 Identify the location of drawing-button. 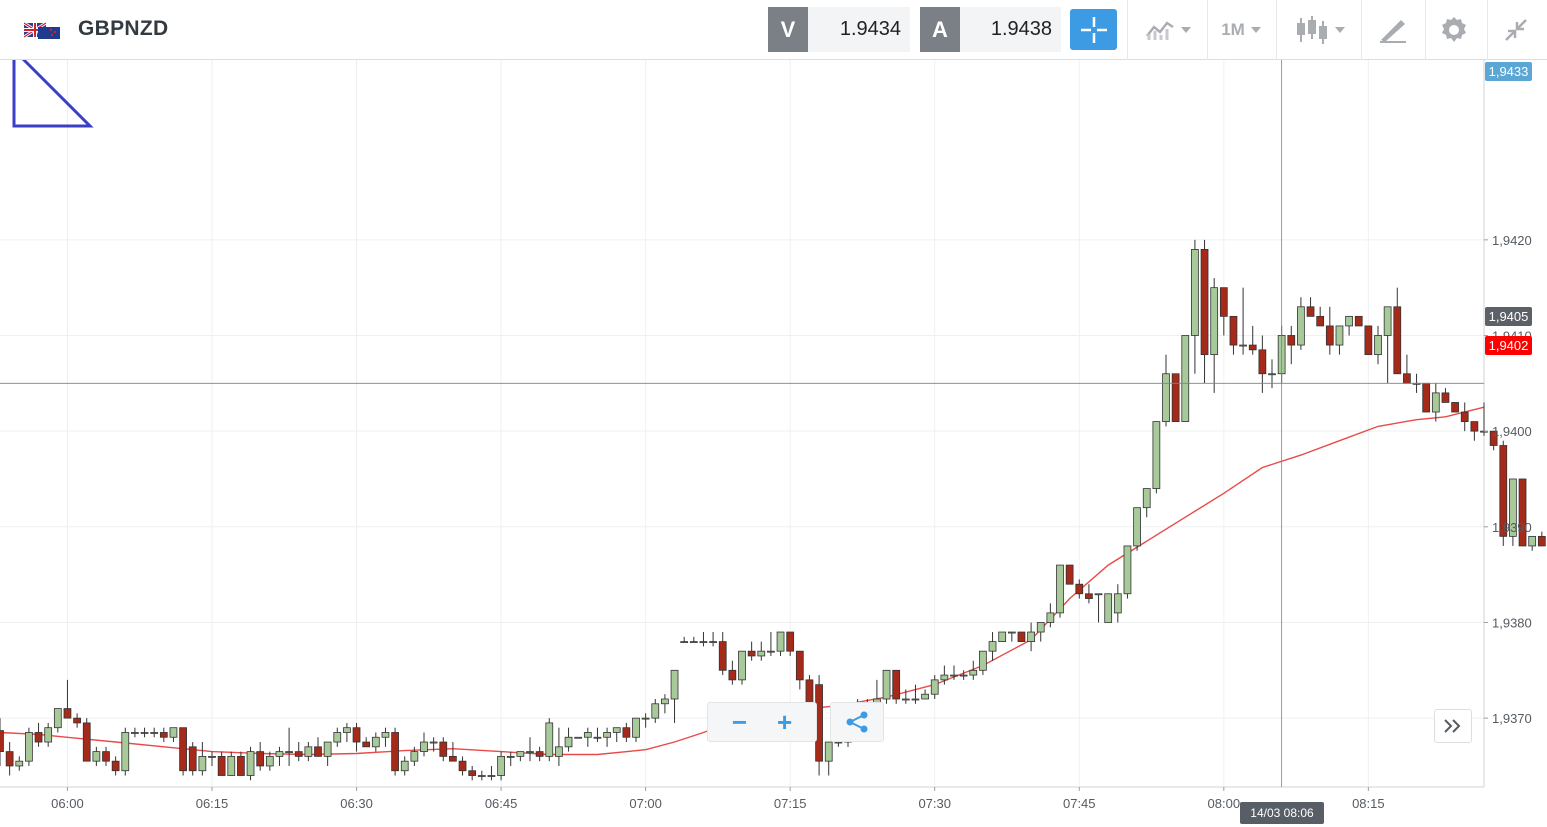
(1393, 30).